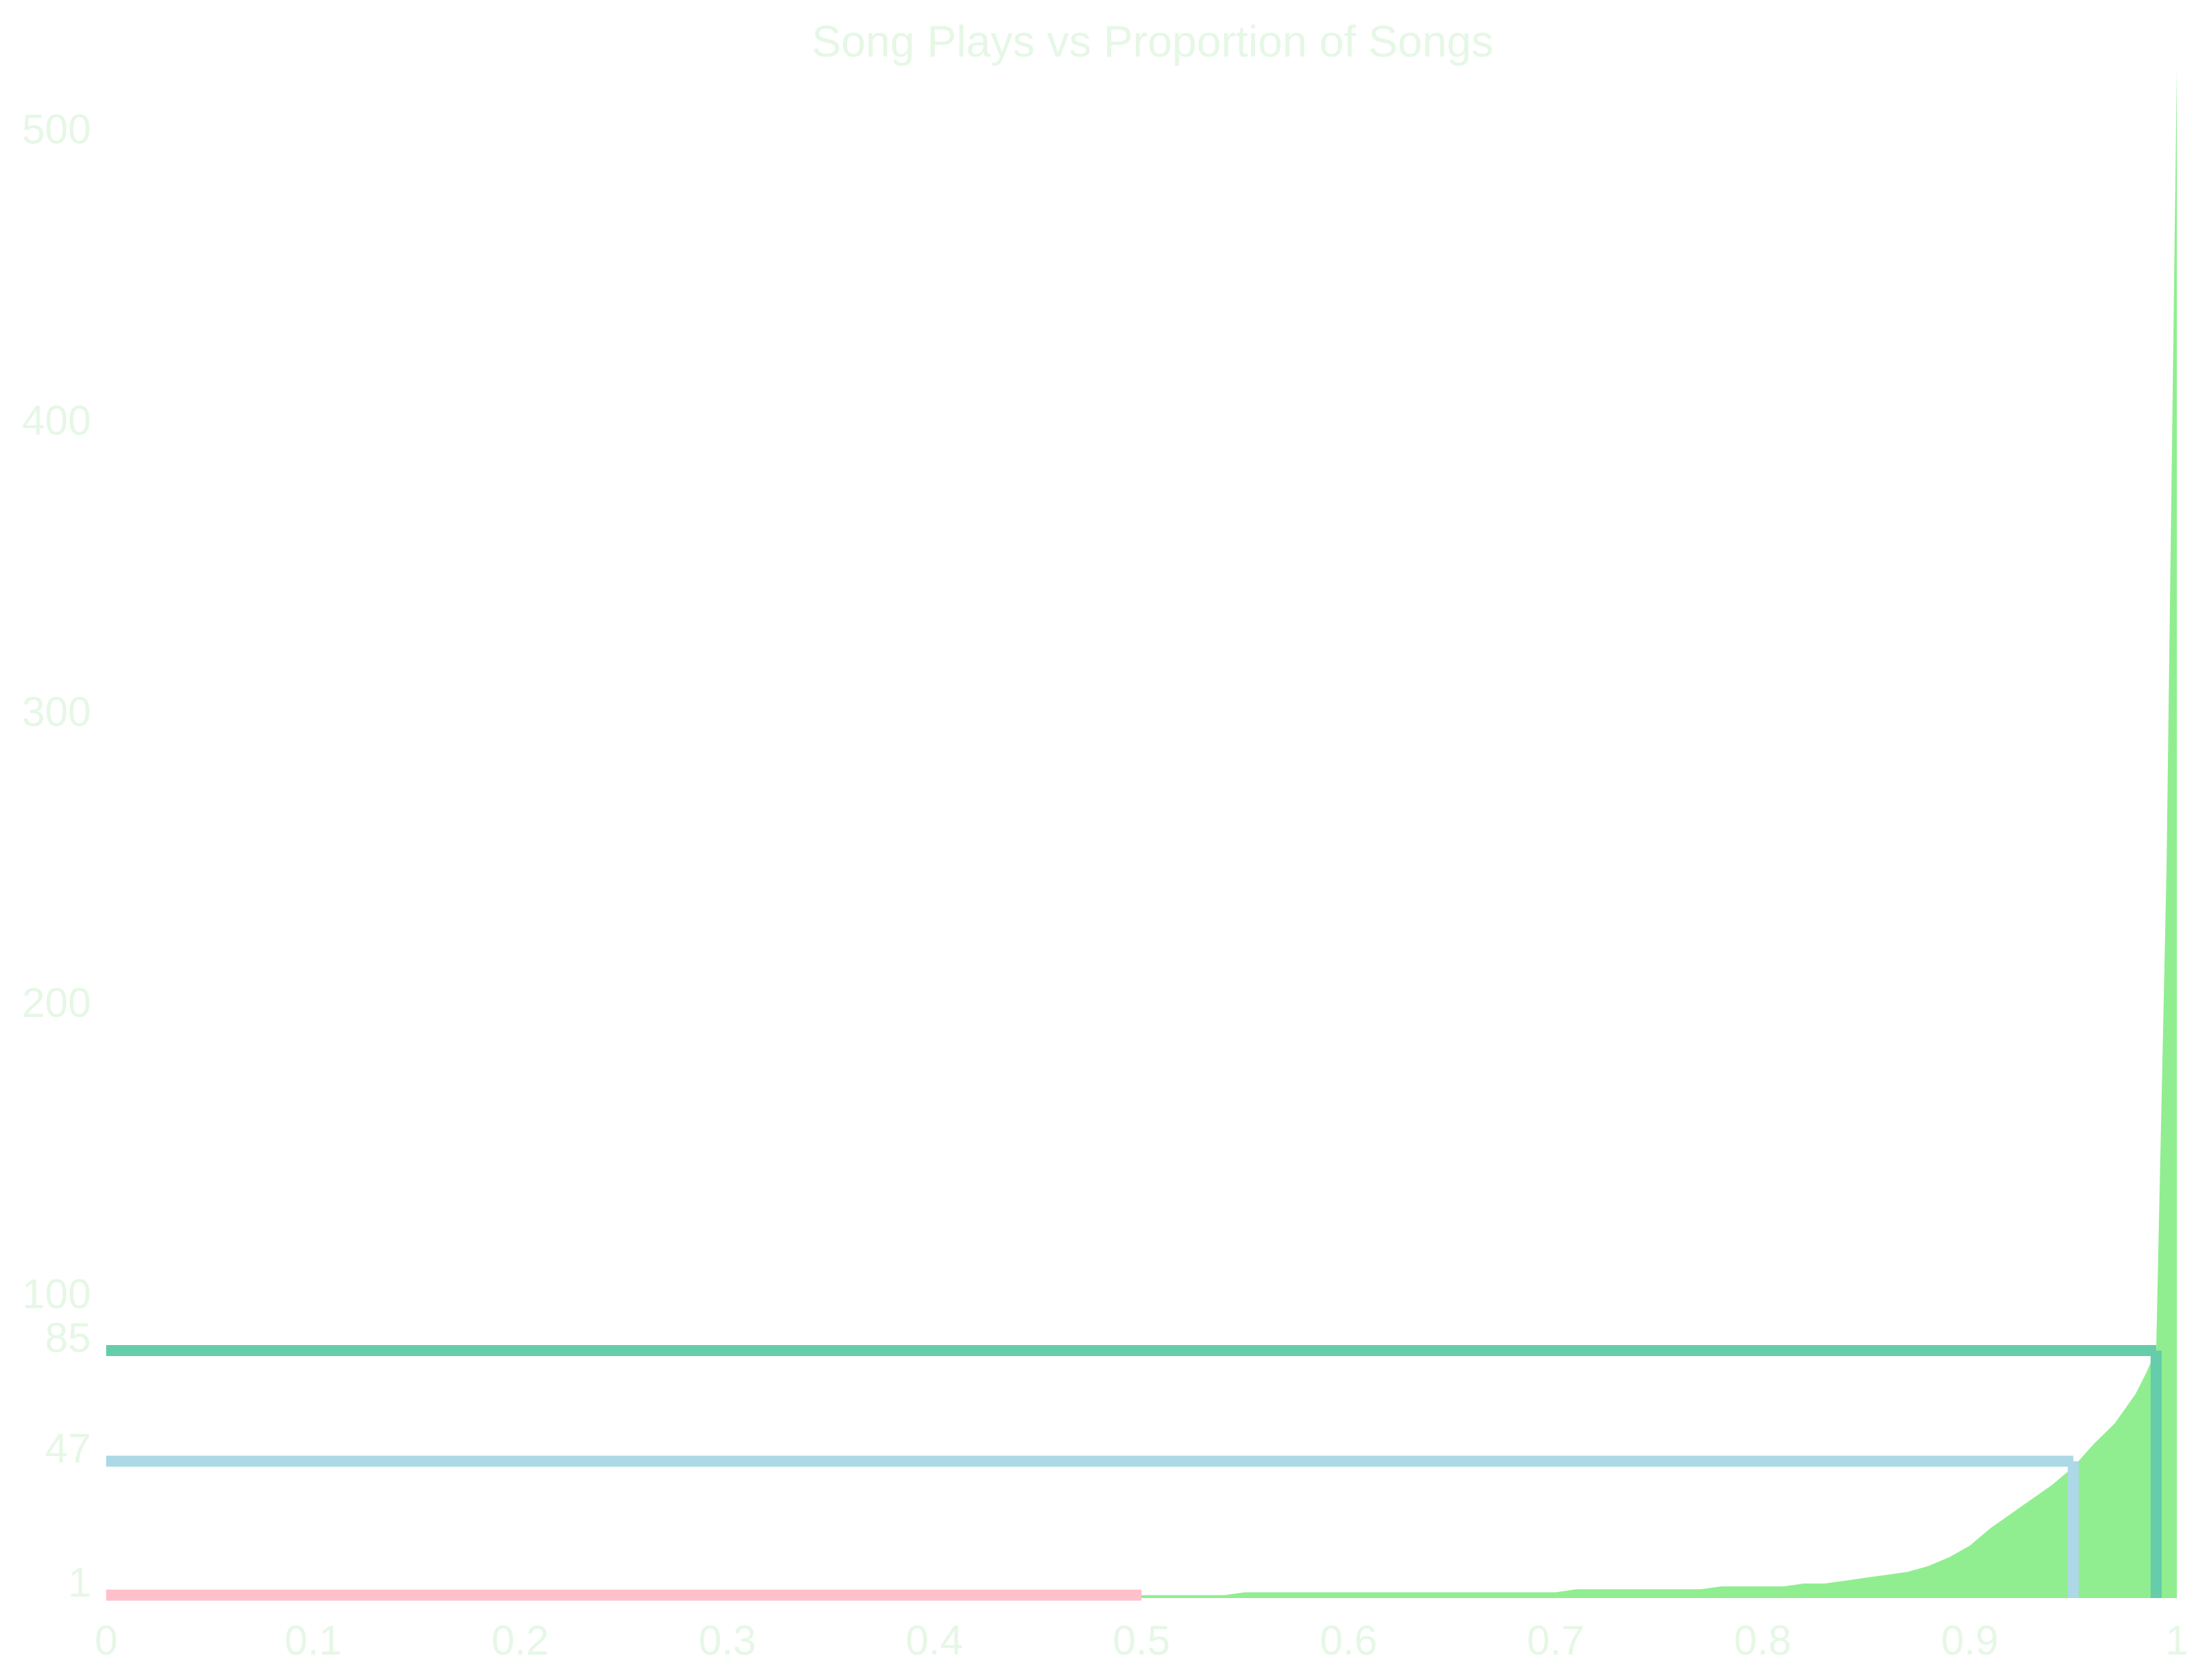  Describe the element at coordinates (56, 1294) in the screenshot. I see `y-tick-label: 100` at that location.